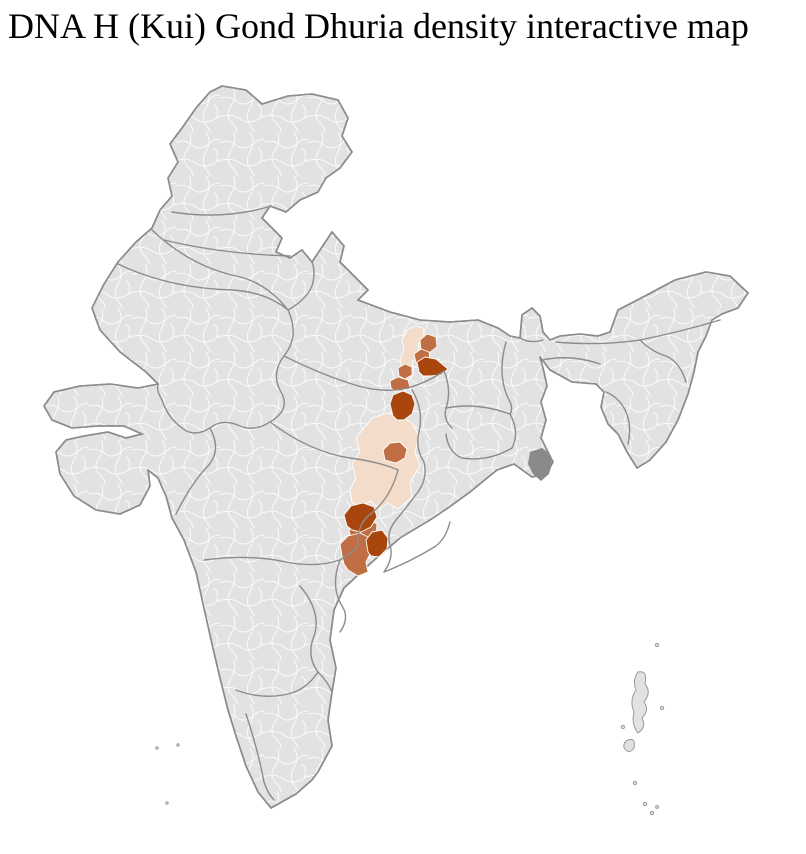 The height and width of the screenshot is (854, 806). I want to click on border-maharashtra-south, so click(281, 555).